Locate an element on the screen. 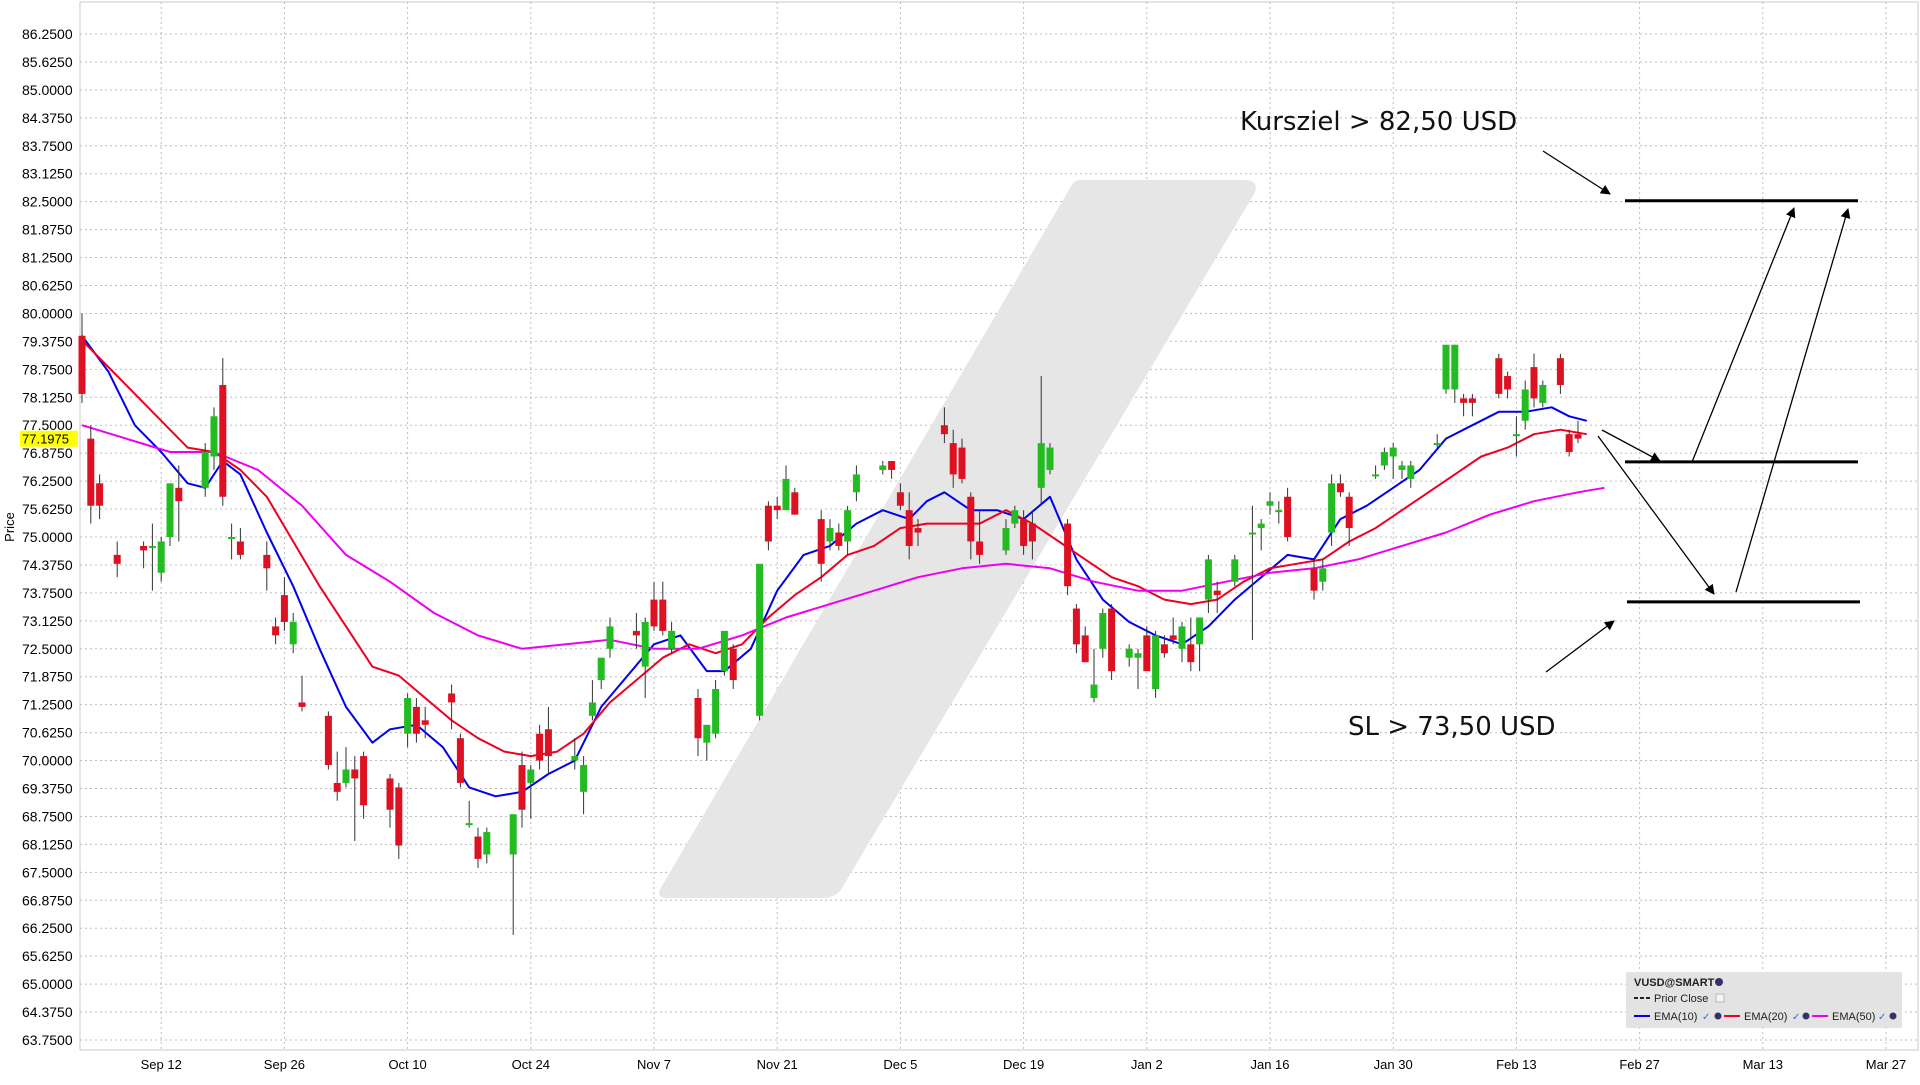 The image size is (1920, 1085). y-tick-label: 74.3750 is located at coordinates (47, 565).